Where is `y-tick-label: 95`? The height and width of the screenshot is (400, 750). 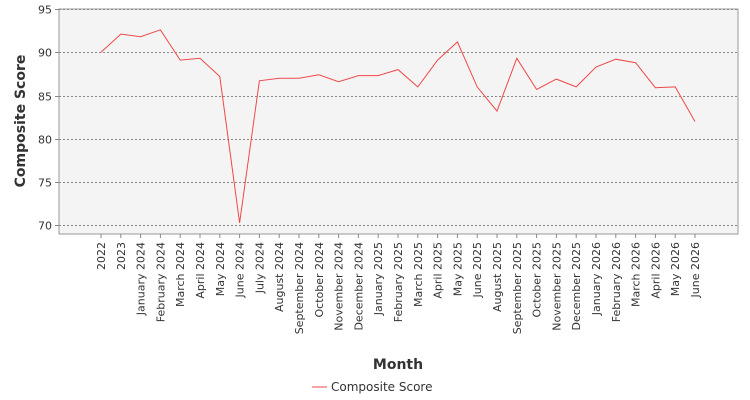 y-tick-label: 95 is located at coordinates (45, 10).